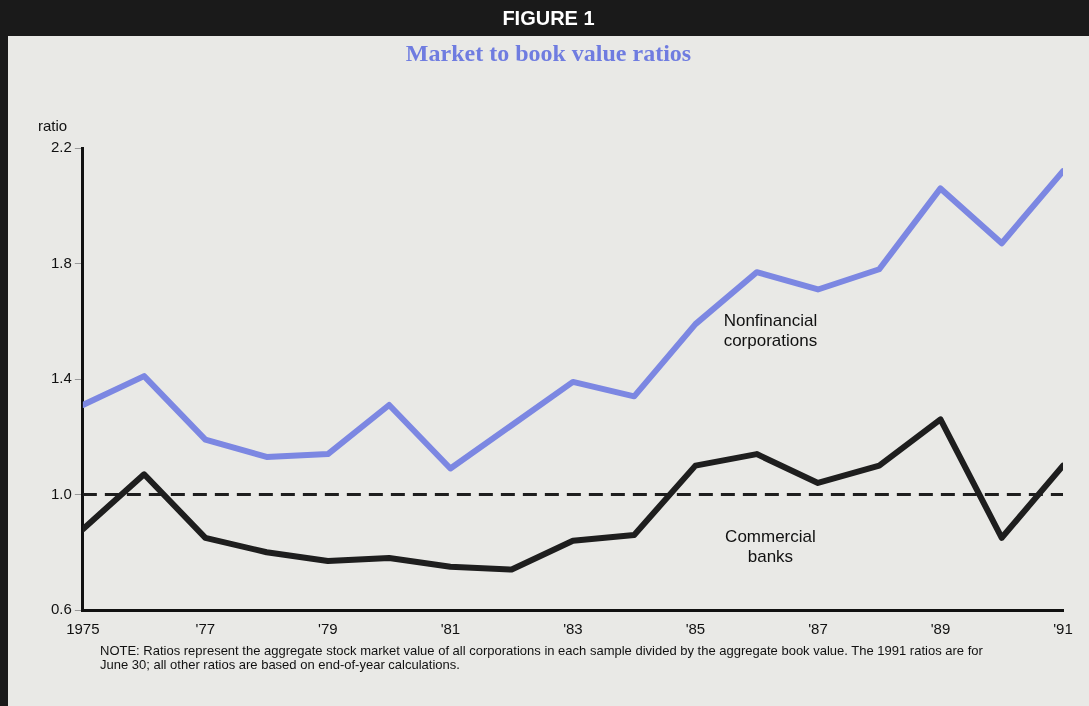 This screenshot has width=1089, height=706. Describe the element at coordinates (1063, 629) in the screenshot. I see `x-tick-label: '91` at that location.